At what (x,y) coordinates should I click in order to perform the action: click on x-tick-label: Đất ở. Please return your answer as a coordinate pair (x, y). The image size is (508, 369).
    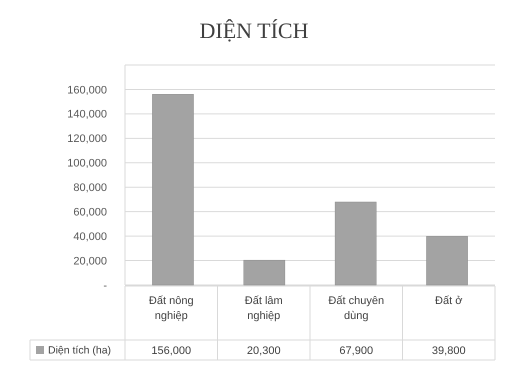
    Looking at the image, I should click on (448, 301).